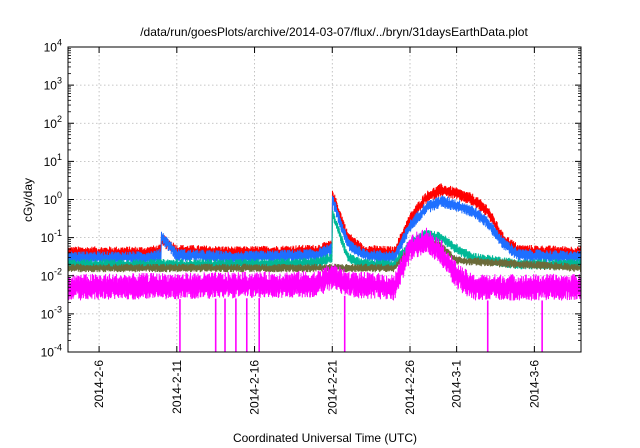 Image resolution: width=640 pixels, height=448 pixels. Describe the element at coordinates (324, 230) in the screenshot. I see `series-2-line` at that location.